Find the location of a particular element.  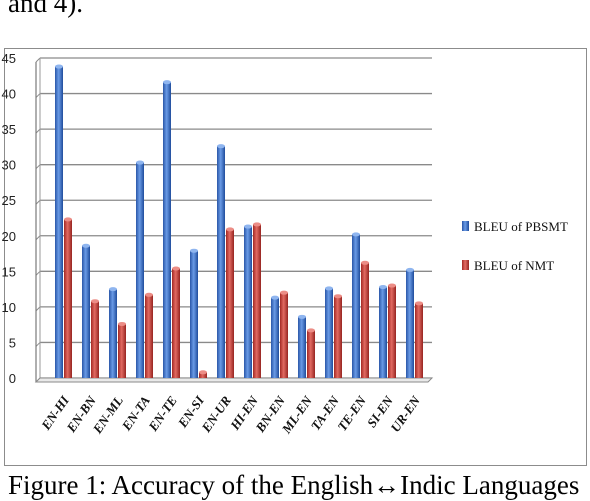

y-tick-label: 15 is located at coordinates (9, 271).